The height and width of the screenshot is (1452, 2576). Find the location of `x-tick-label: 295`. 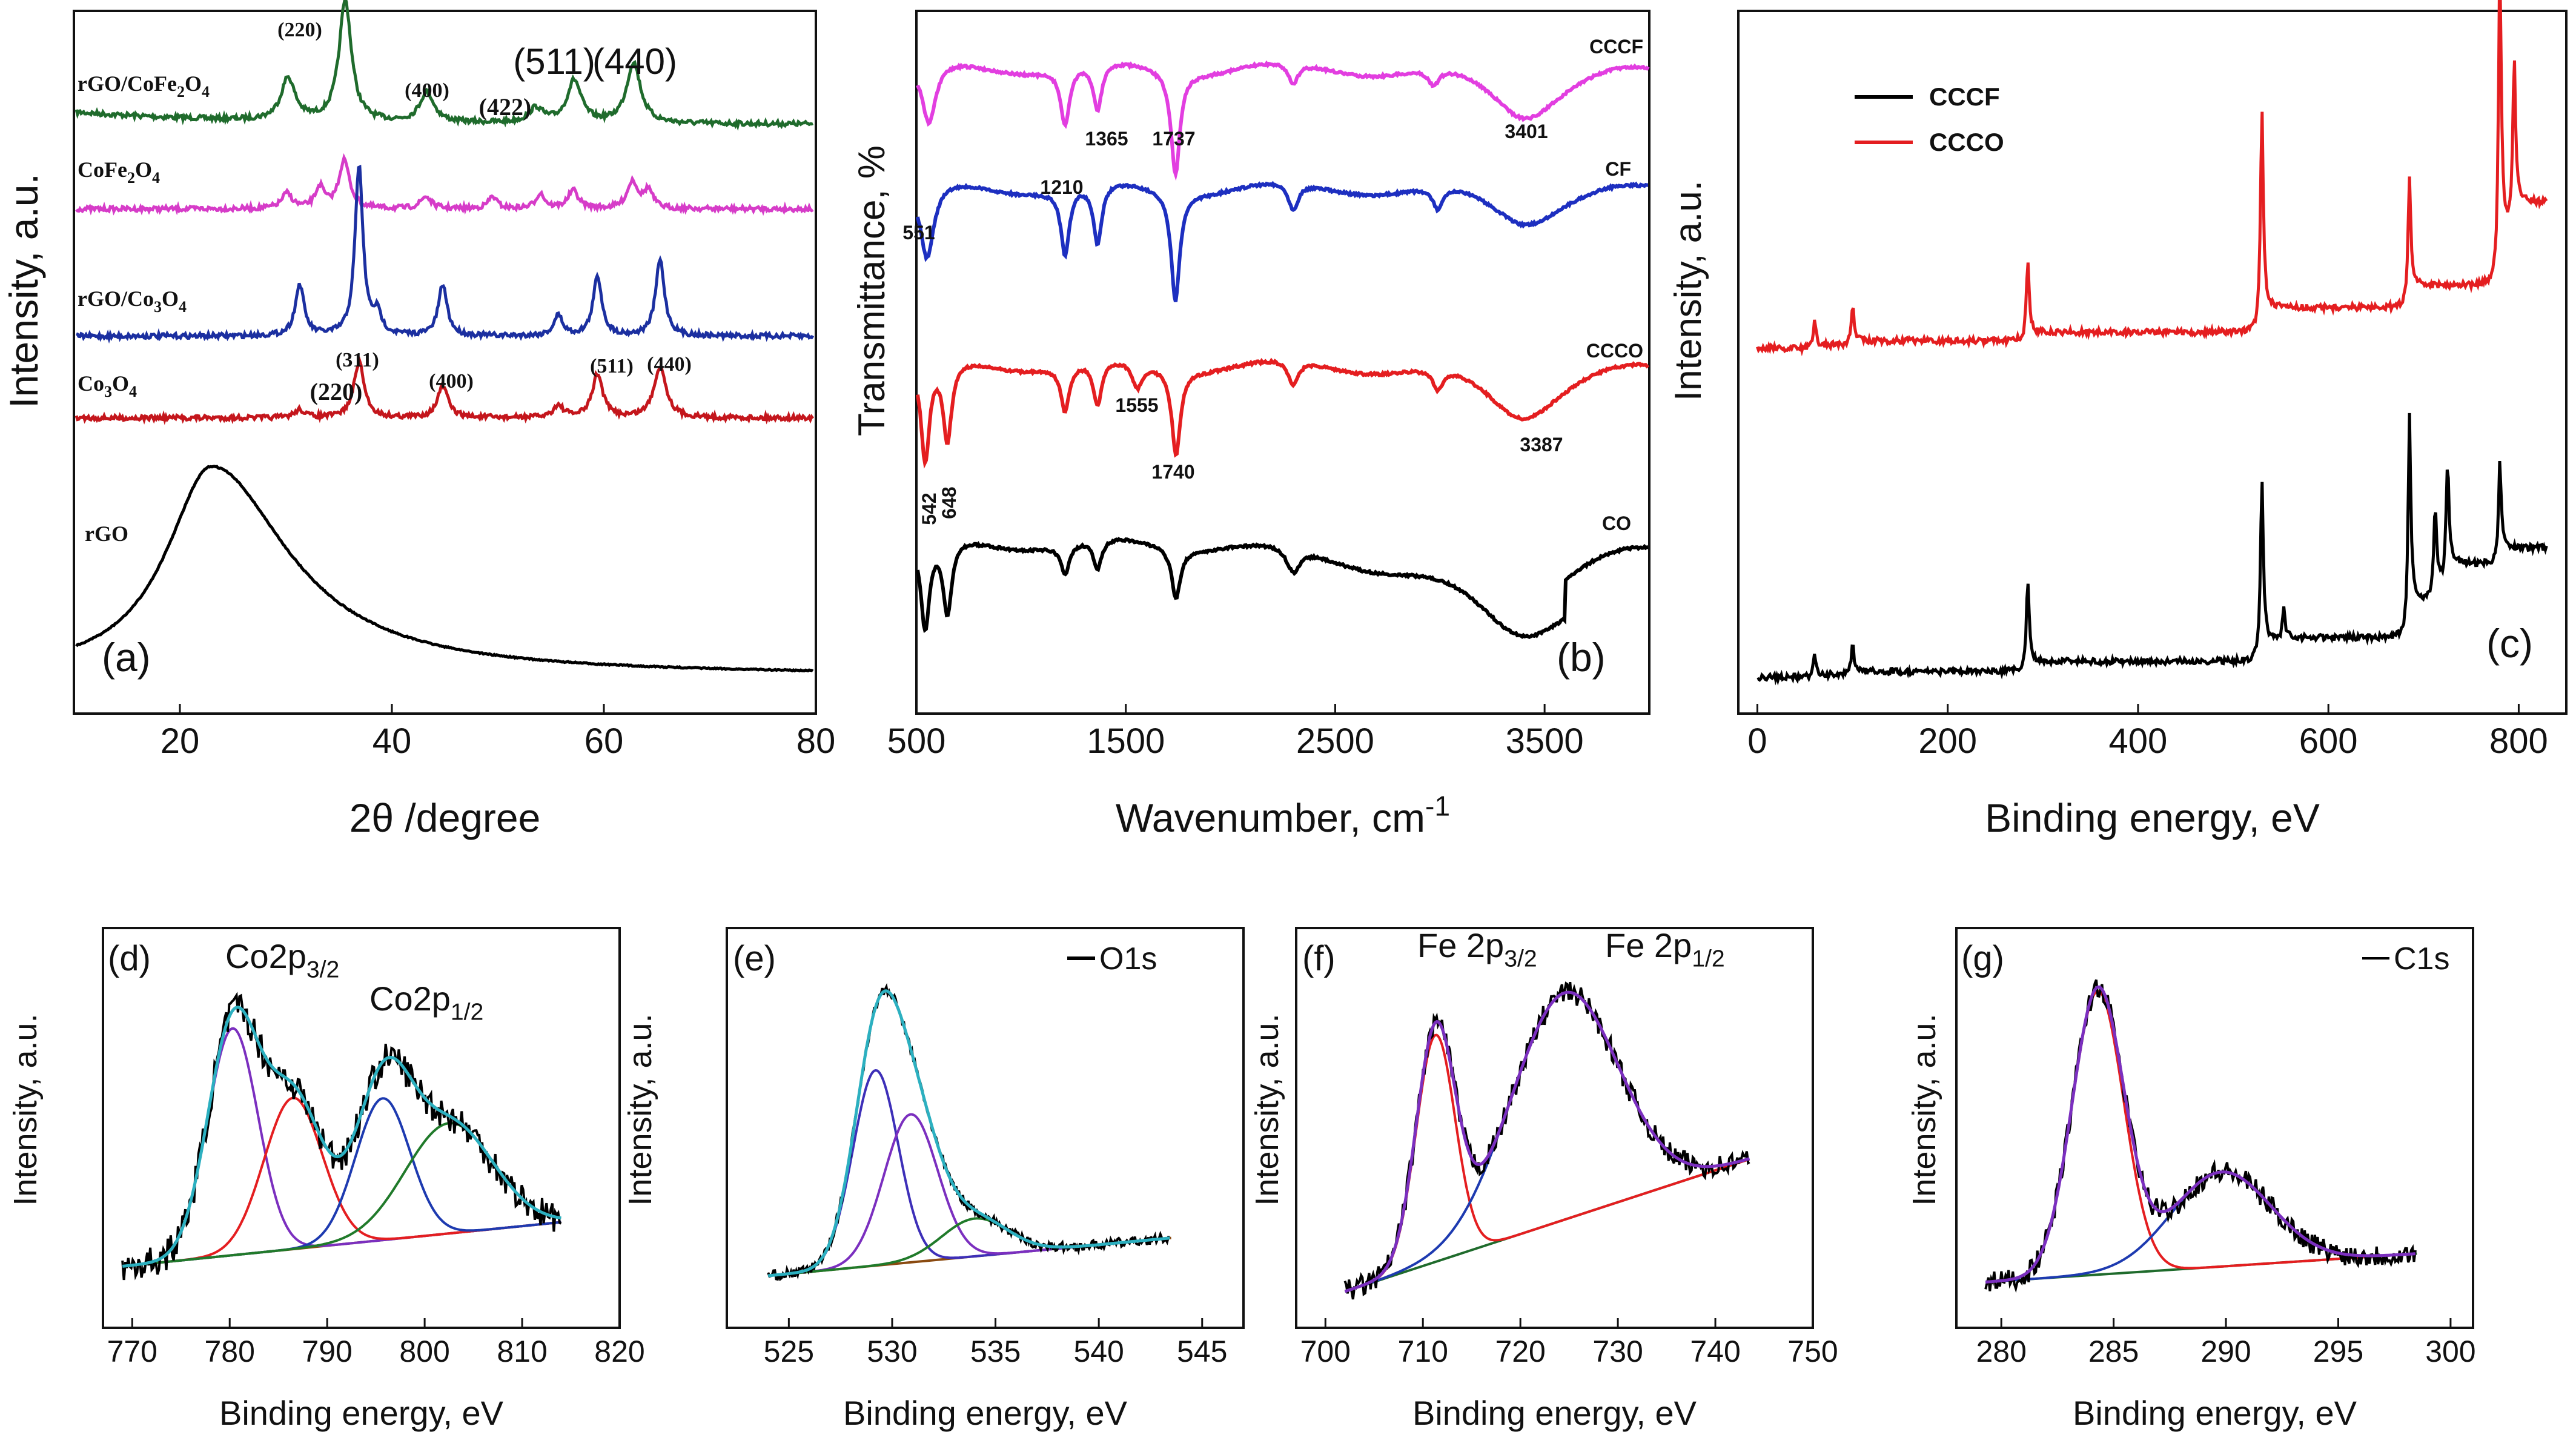

x-tick-label: 295 is located at coordinates (2338, 1351).